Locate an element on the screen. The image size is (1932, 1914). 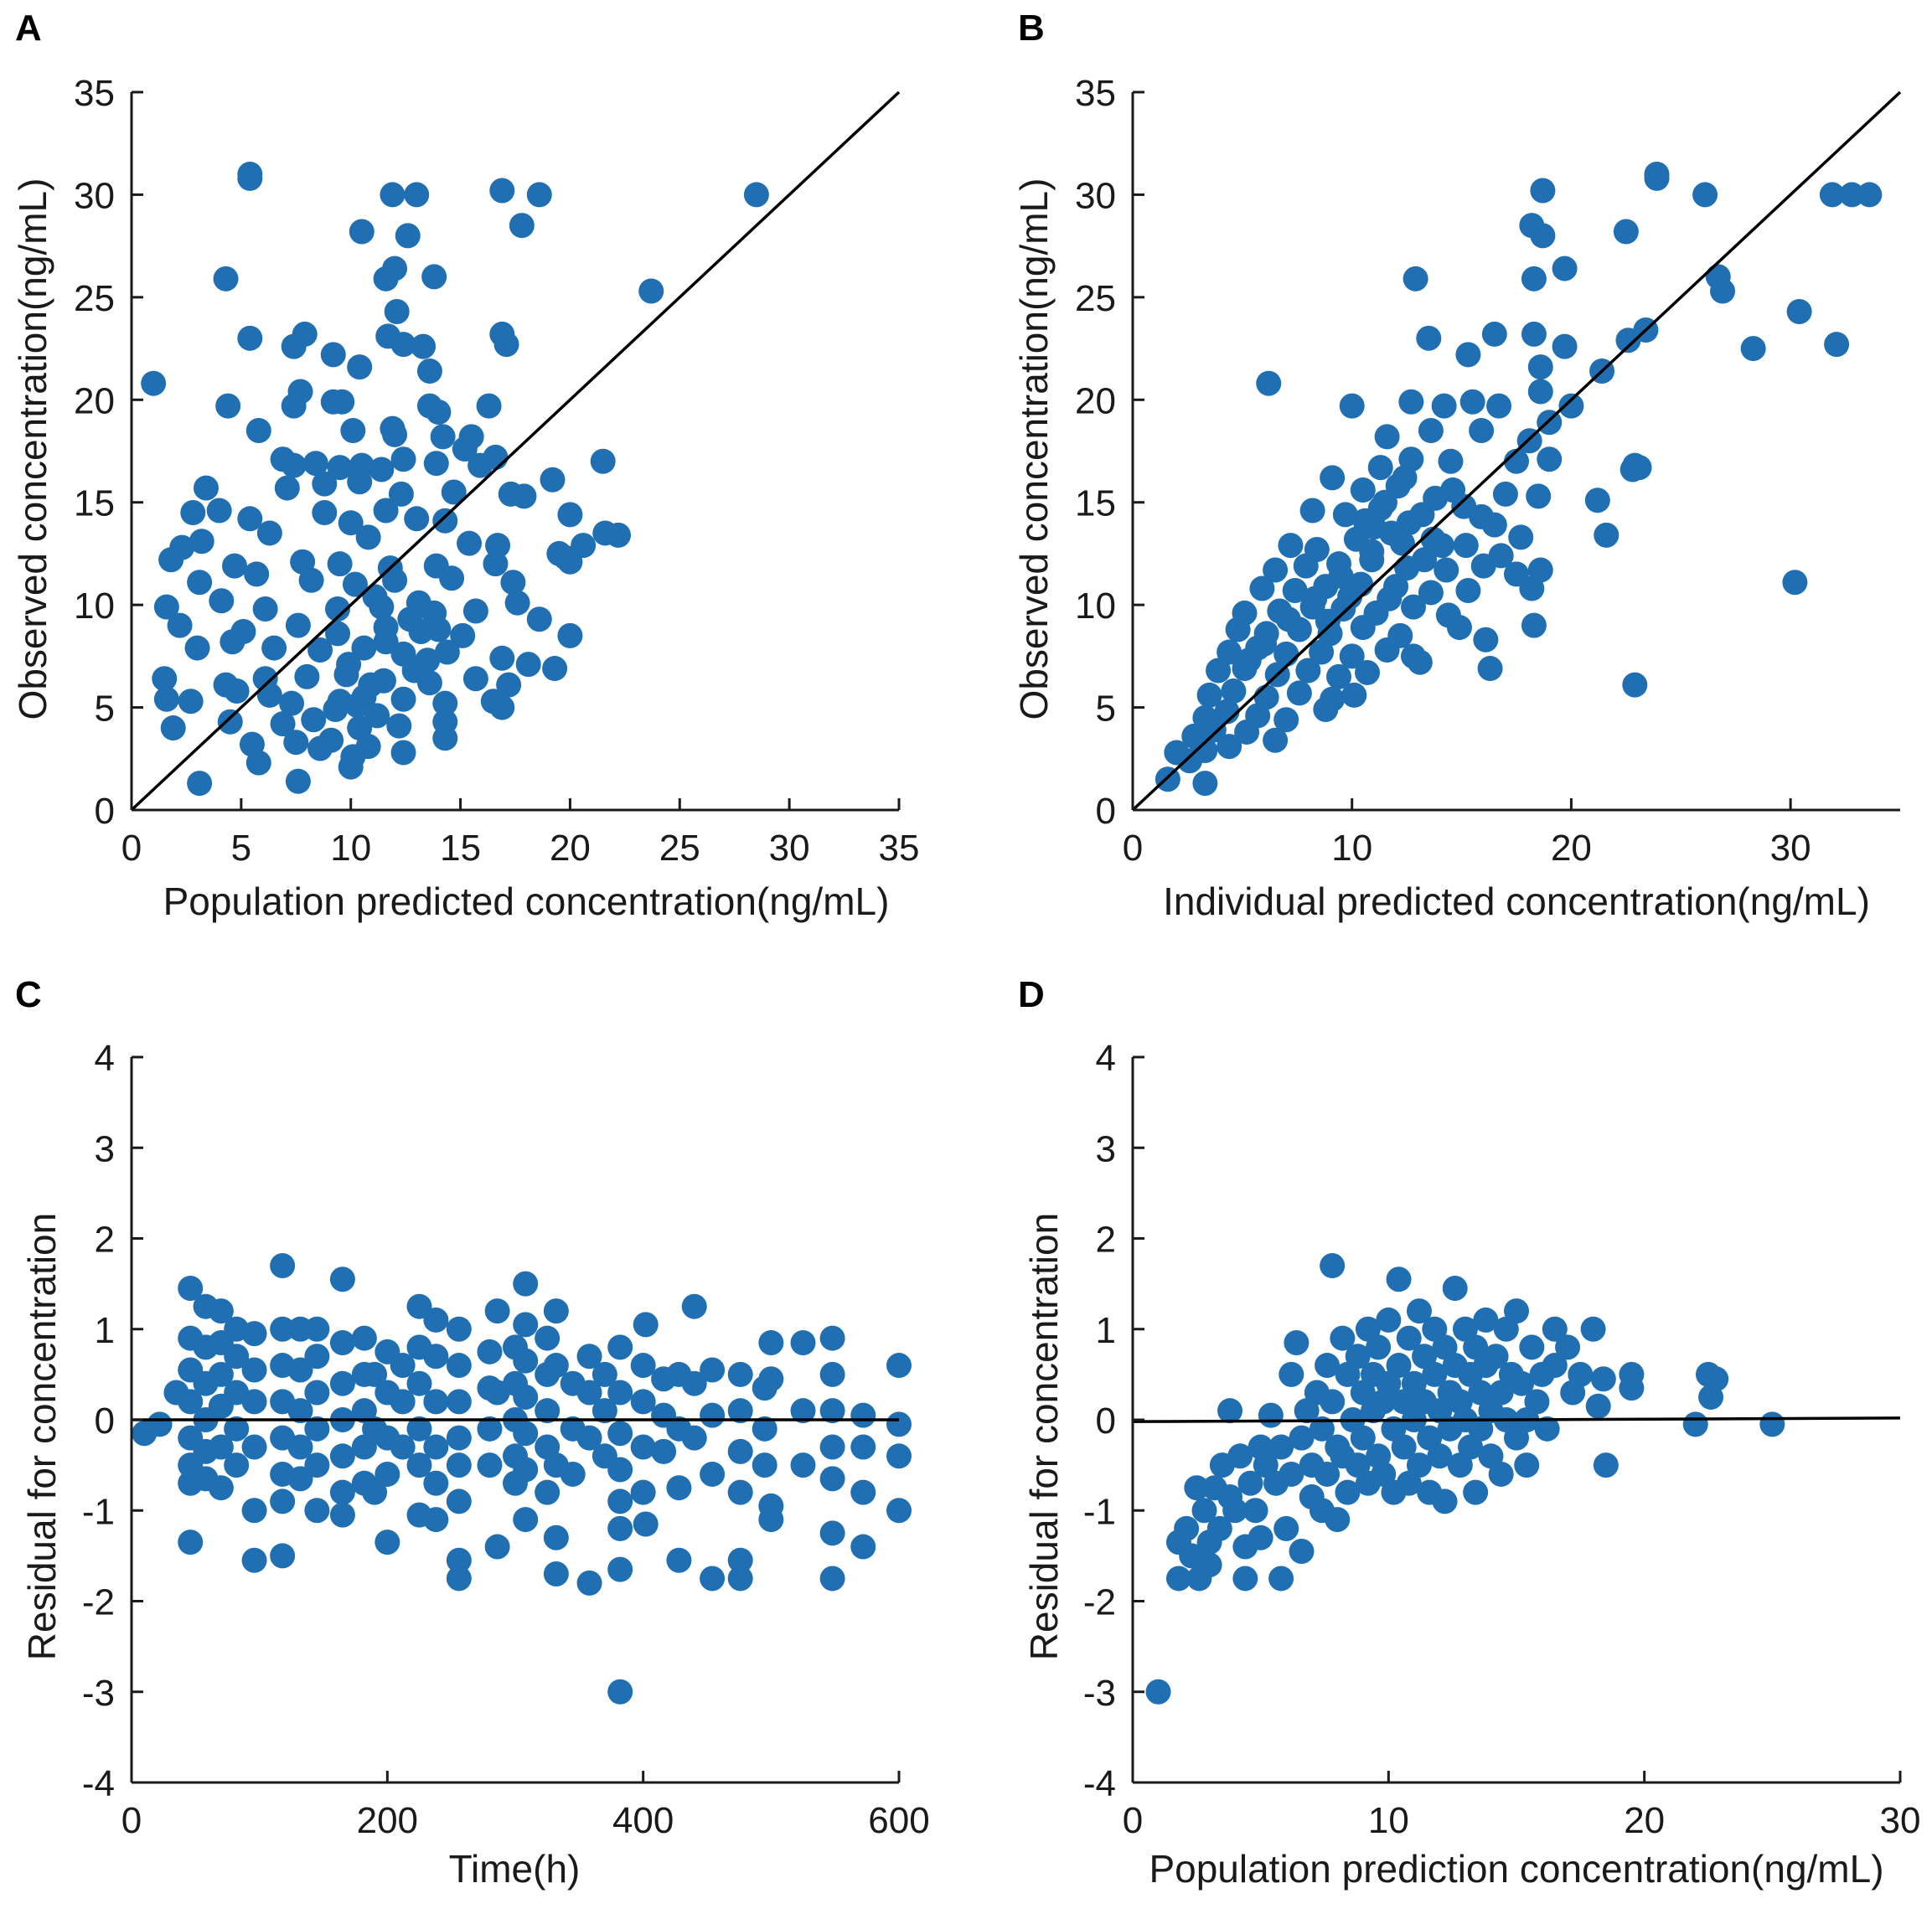
panel-d-y-tick-label: 3 is located at coordinates (1106, 1148).